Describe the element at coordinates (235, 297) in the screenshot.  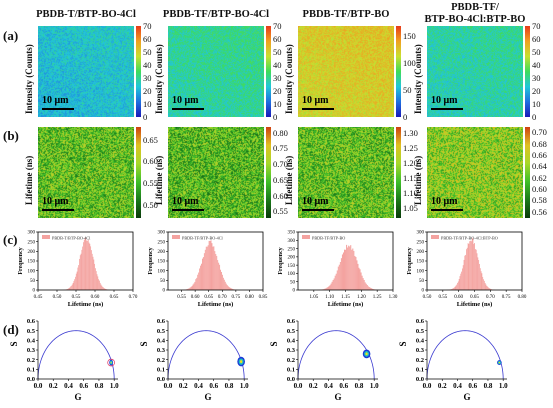
I see `x-tick-label: 0.75` at that location.